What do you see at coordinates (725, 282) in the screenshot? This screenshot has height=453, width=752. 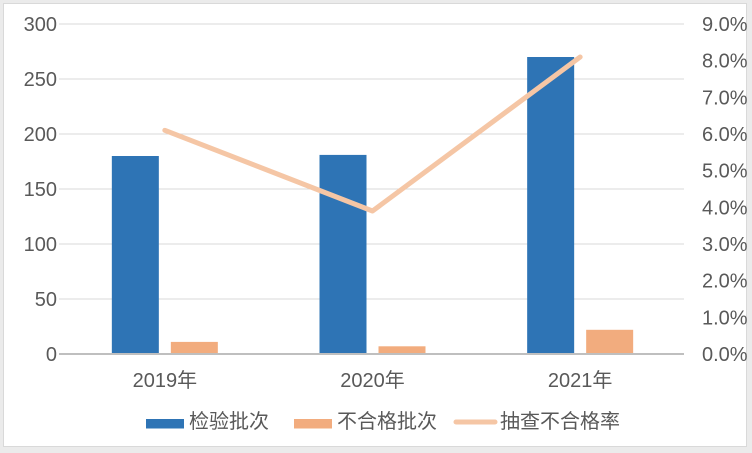 I see `right-axis-tick-label: 2.0%` at bounding box center [725, 282].